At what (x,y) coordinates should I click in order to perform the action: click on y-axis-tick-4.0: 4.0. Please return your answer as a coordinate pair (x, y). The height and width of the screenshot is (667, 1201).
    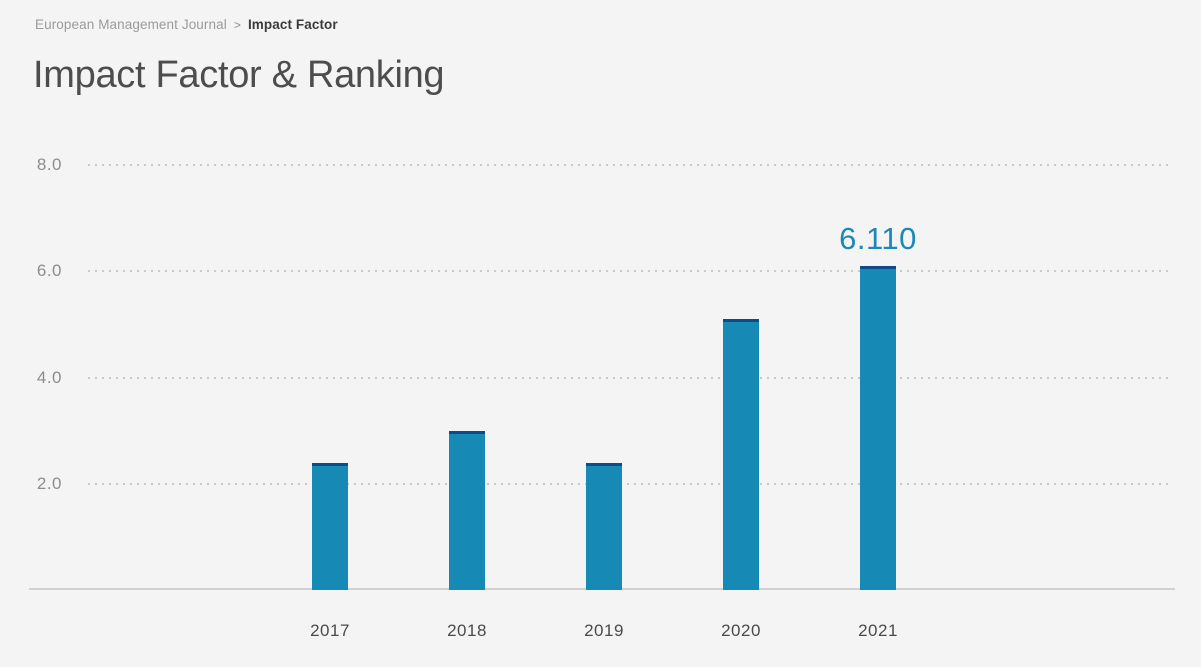
    Looking at the image, I should click on (49, 377).